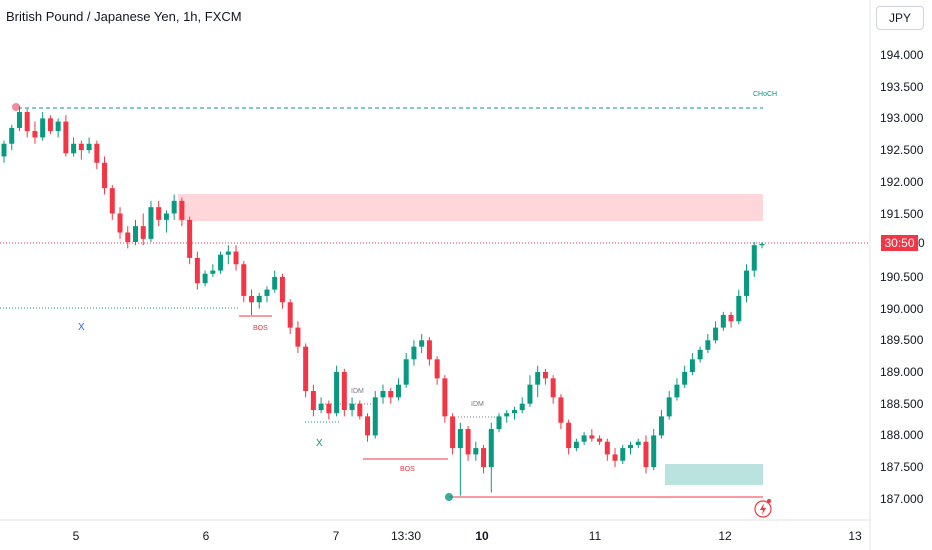 This screenshot has width=932, height=550. Describe the element at coordinates (260, 328) in the screenshot. I see `bos-label-1: BOS` at that location.